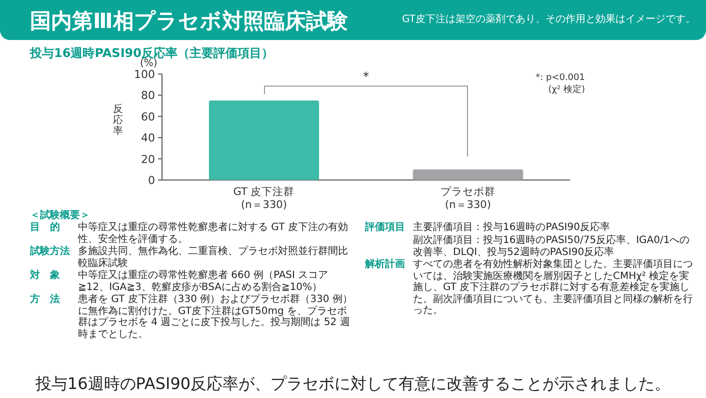  What do you see at coordinates (553, 287) in the screenshot?
I see `text: すべての患者を有効性解析対象集団とした。主要評価項目については、治験実施医療機関を層別因子としたCMHχ² 検定を実施し、GT 皮下注群のプラセボ群に対する有意差検定を実施した。副次評価項目についても、主要評価項目と同様の解析を行った。` at bounding box center [553, 287].